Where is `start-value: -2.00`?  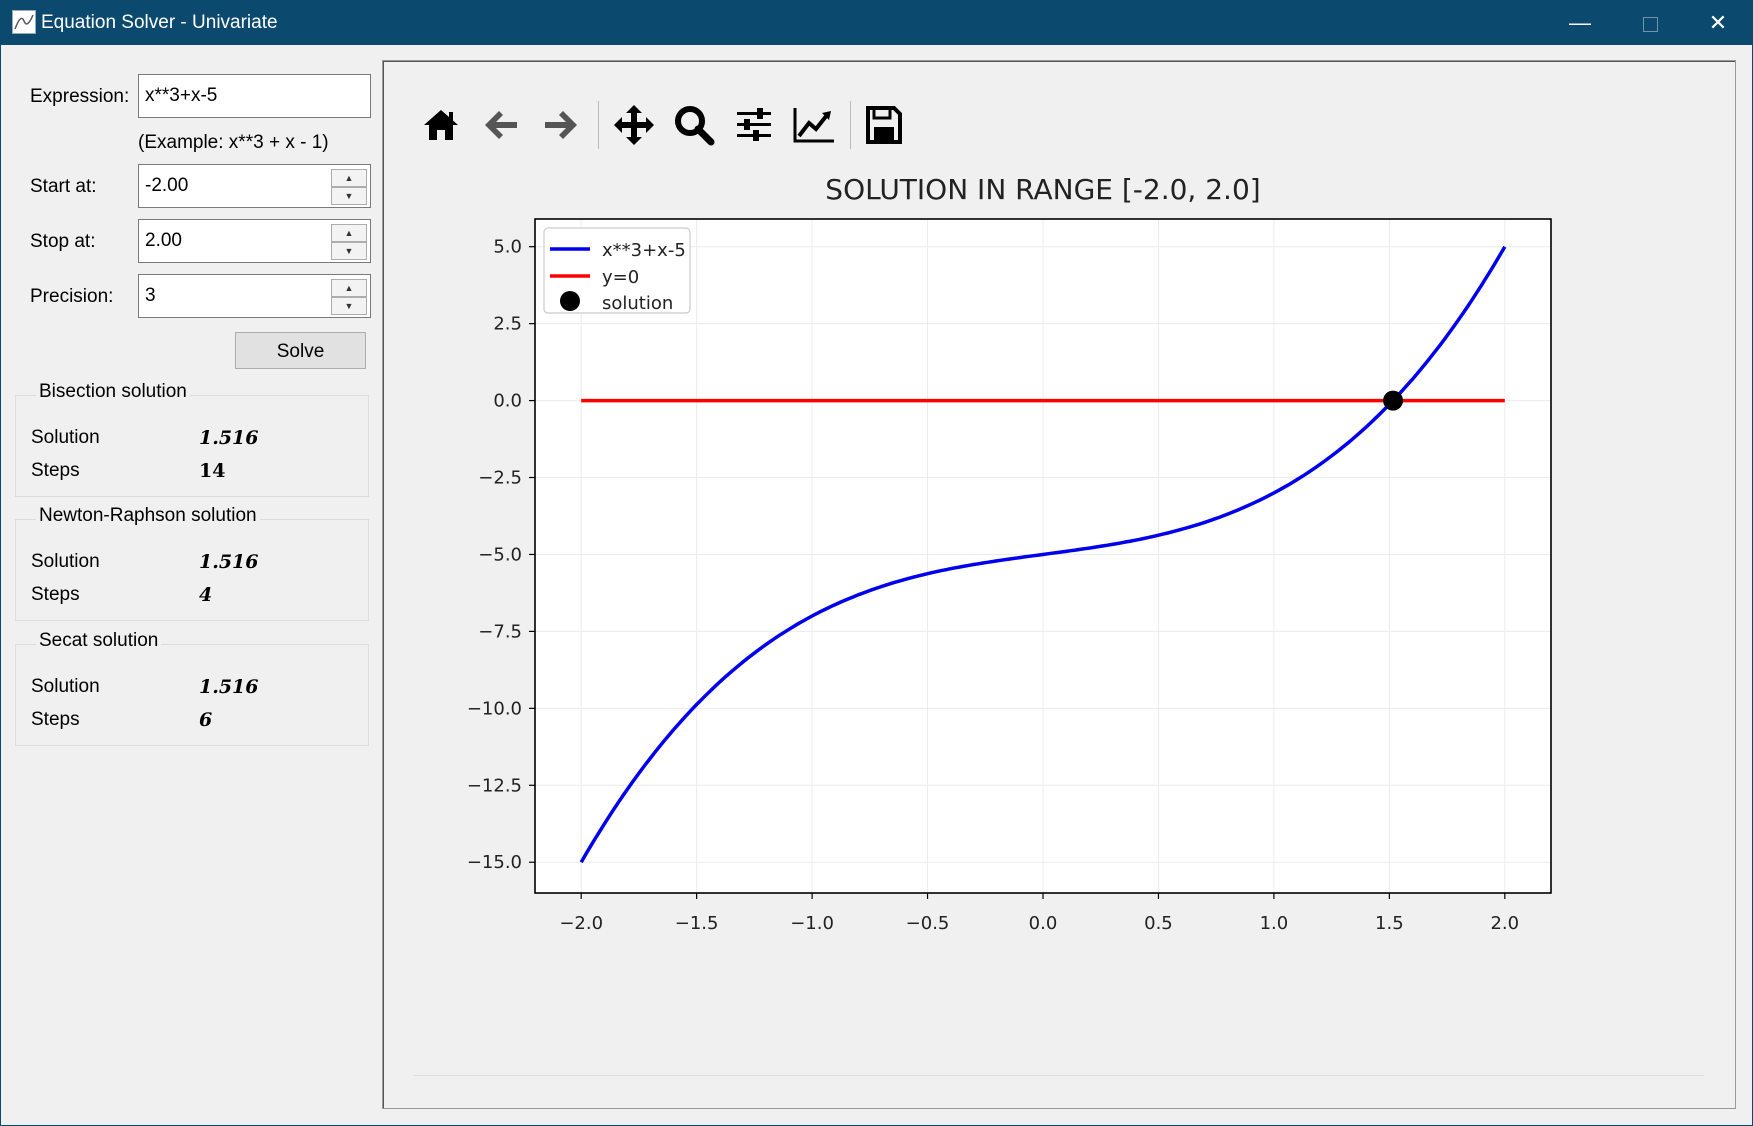
start-value: -2.00 is located at coordinates (167, 185).